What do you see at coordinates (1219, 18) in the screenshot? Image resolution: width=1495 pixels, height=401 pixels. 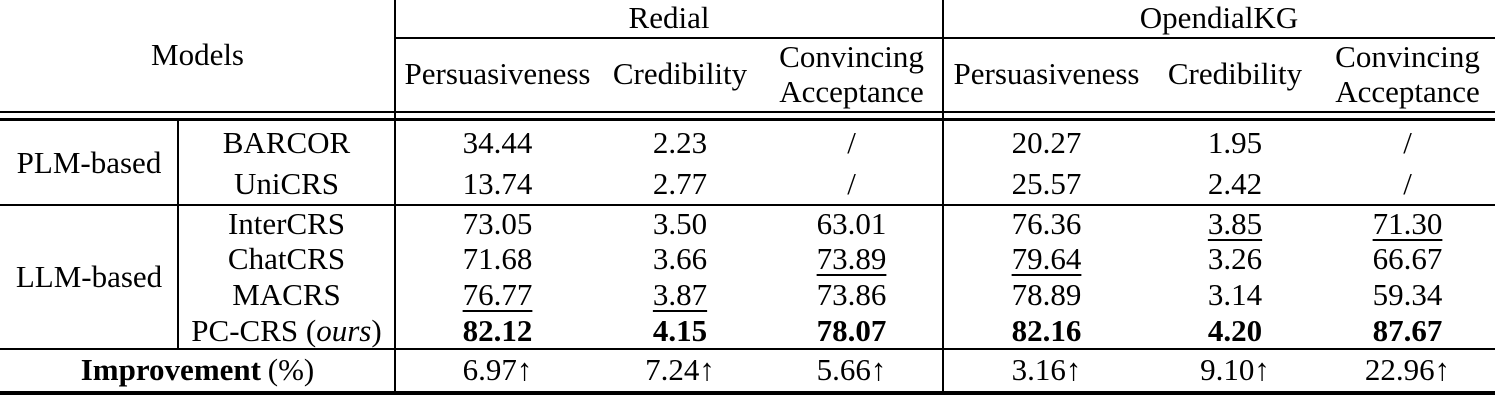 I see `header-section-opendialkg: OpendialKG` at bounding box center [1219, 18].